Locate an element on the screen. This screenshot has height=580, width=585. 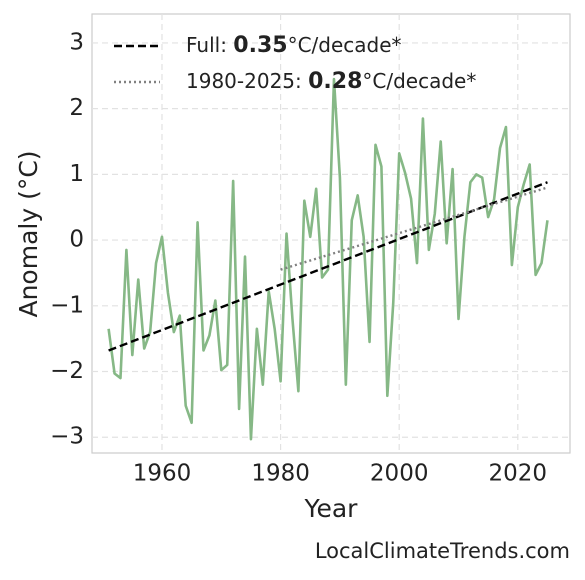
legend-label-part: 0.35 is located at coordinates (260, 45).